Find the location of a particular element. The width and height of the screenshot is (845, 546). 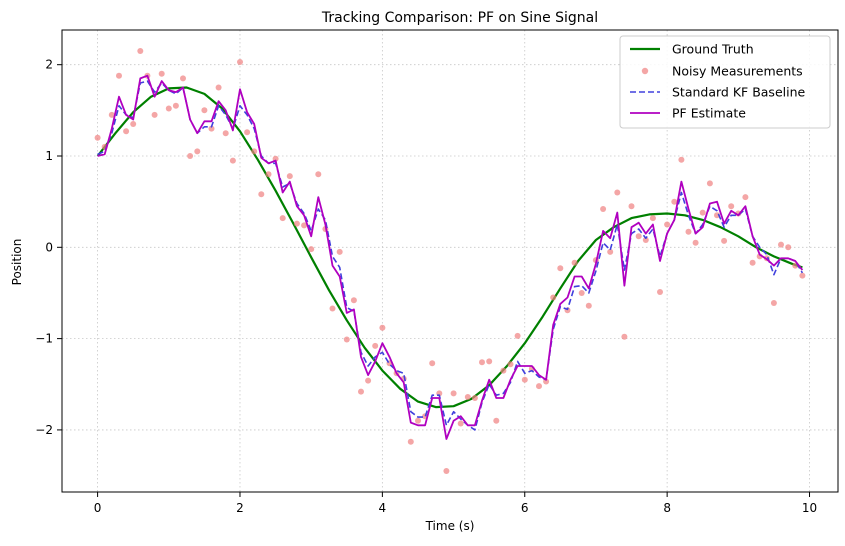

x-axis-label: Time (s) is located at coordinates (450, 526).